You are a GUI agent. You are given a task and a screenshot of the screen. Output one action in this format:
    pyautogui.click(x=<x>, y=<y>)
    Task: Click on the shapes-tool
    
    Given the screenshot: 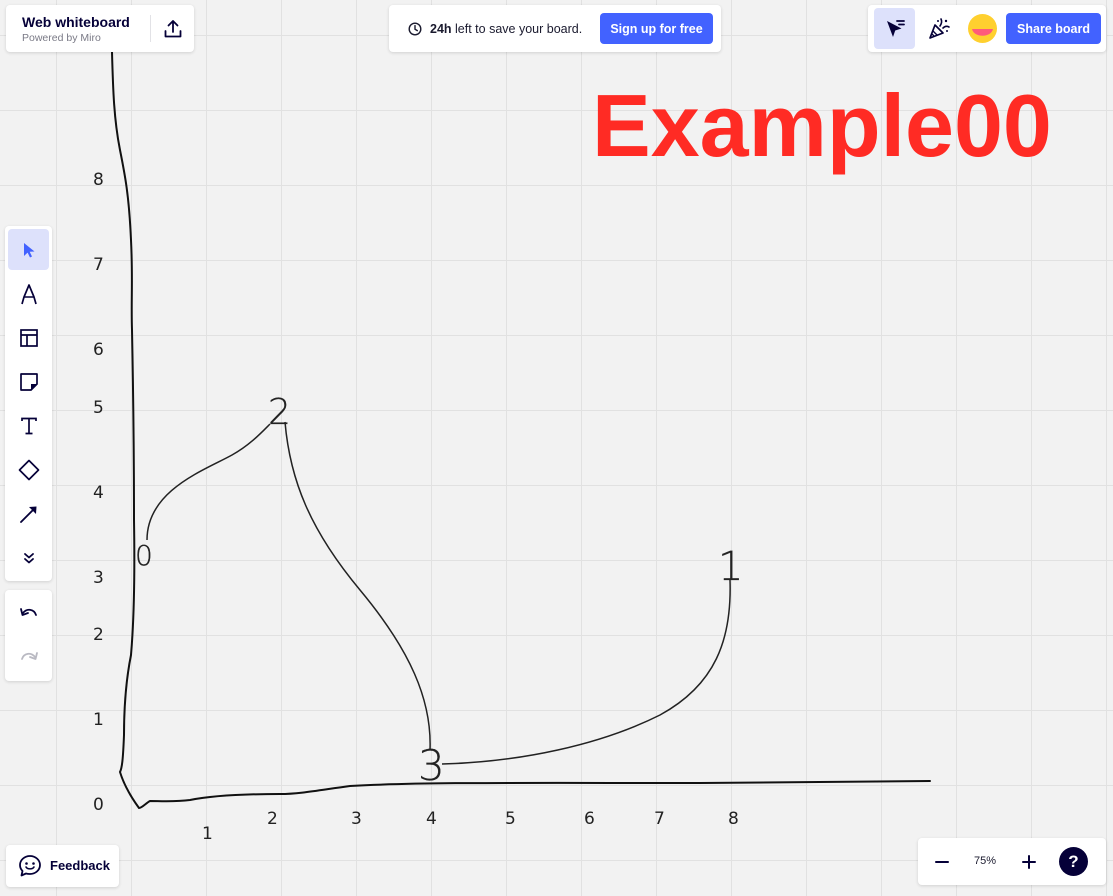 What is the action you would take?
    pyautogui.click(x=28, y=469)
    